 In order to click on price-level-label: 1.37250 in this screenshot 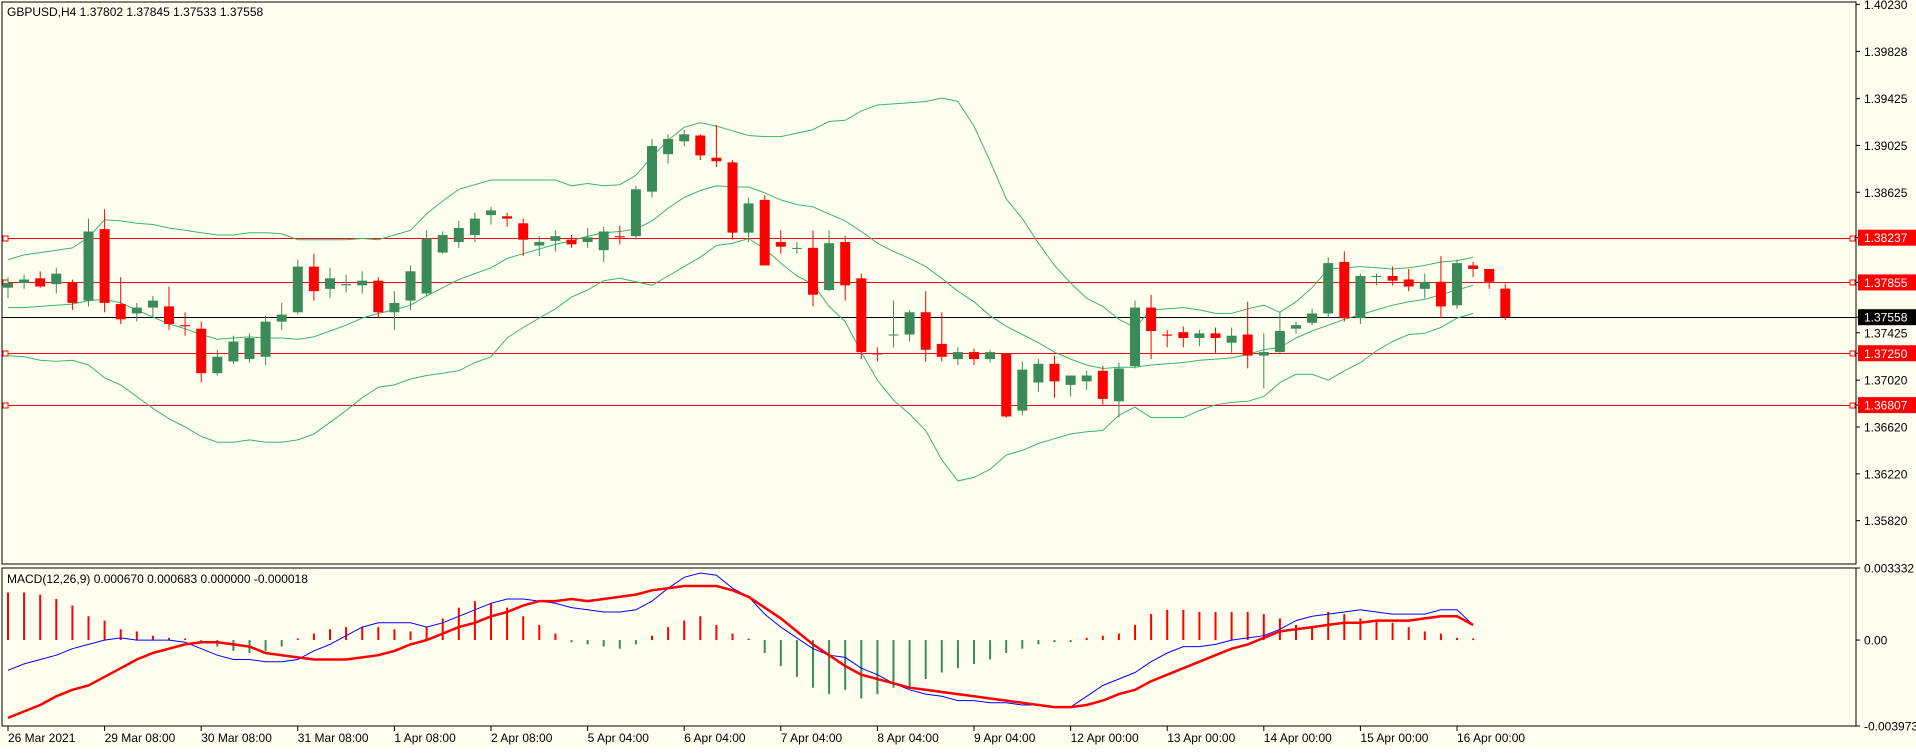, I will do `click(1886, 354)`.